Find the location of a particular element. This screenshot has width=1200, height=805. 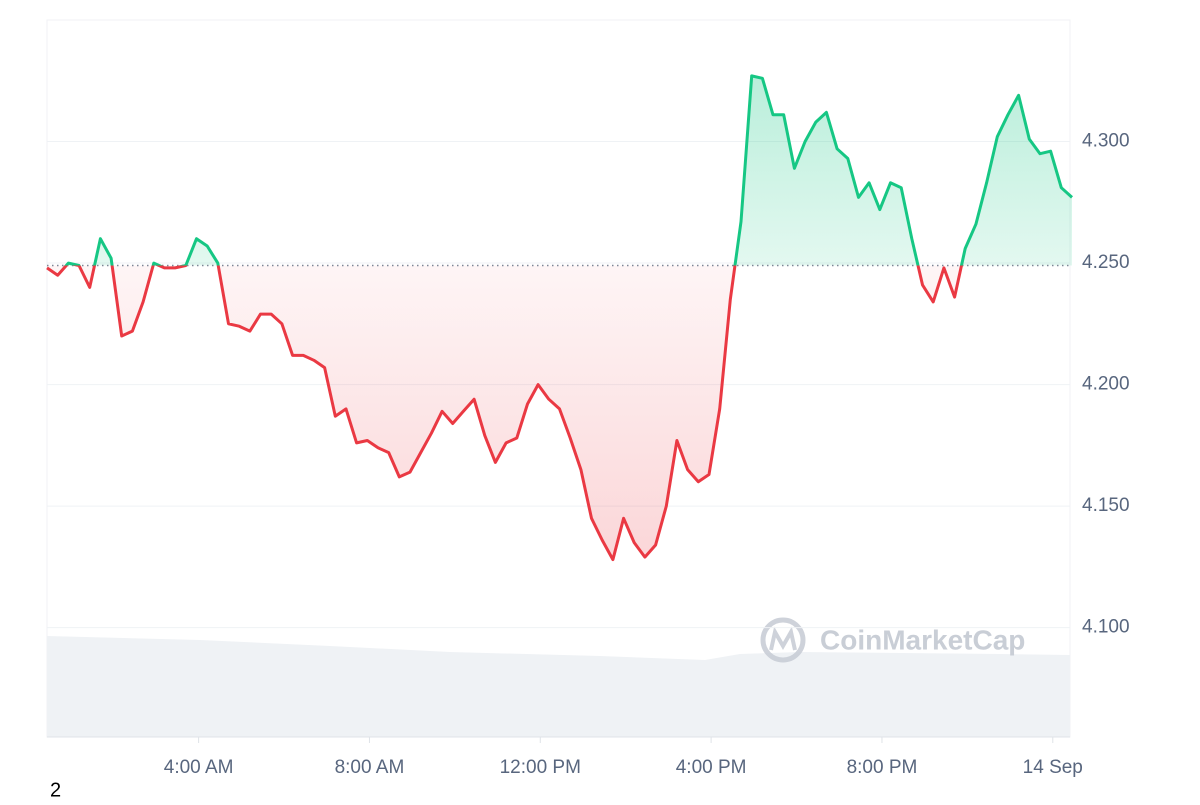

y-tick-label: 4.250 is located at coordinates (1106, 262).